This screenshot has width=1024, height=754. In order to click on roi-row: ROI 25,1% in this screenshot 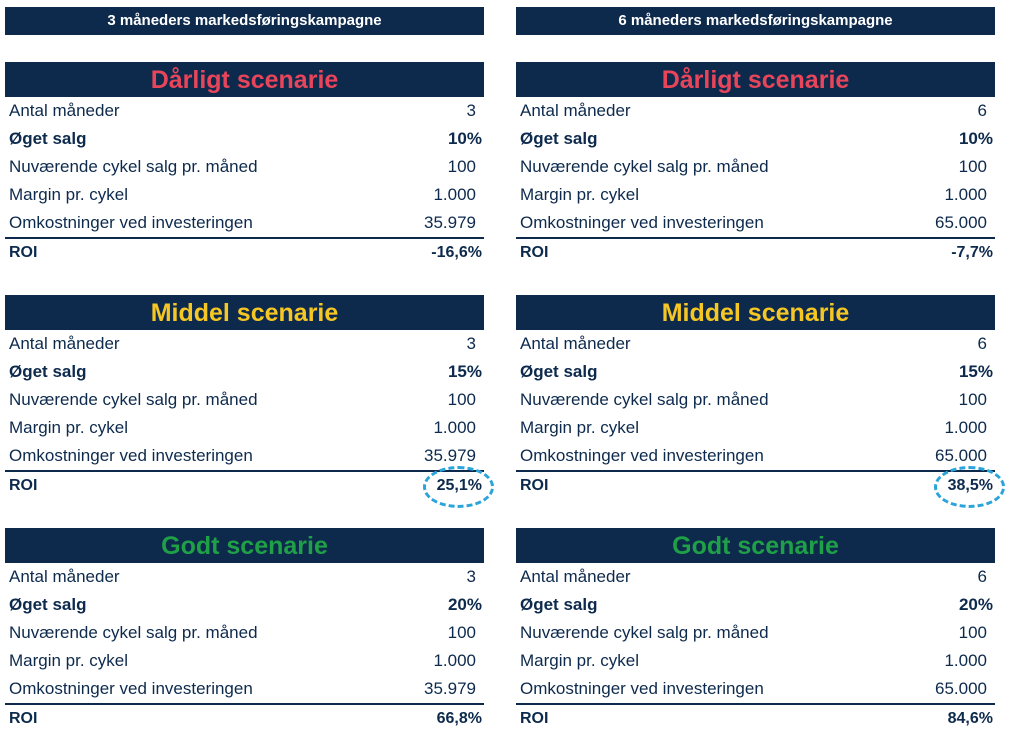, I will do `click(250, 487)`.